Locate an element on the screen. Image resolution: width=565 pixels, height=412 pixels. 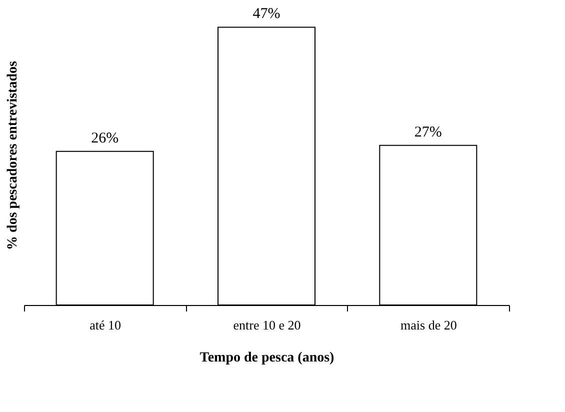
x-tick-label: entre 10 e 20 is located at coordinates (267, 325).